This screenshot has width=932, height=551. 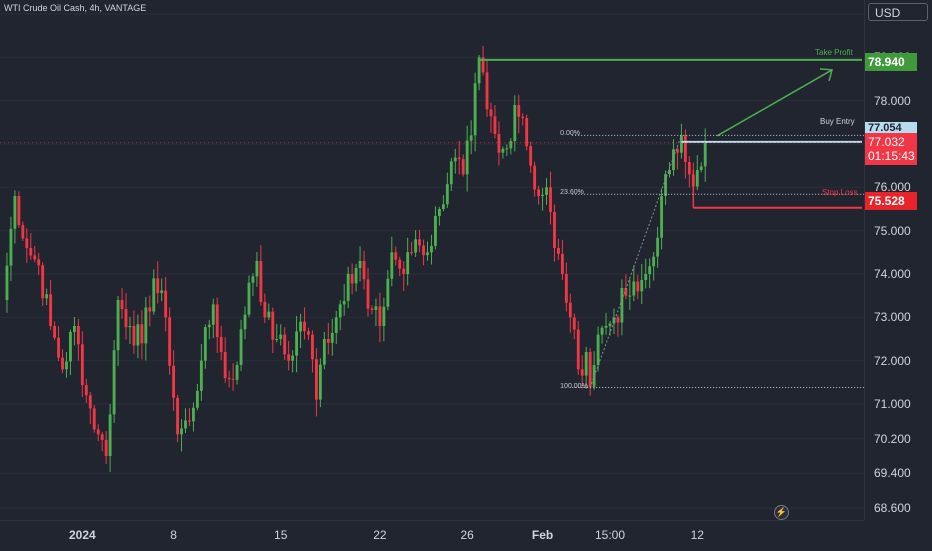 What do you see at coordinates (610, 535) in the screenshot?
I see `time-tick-label: 15:00` at bounding box center [610, 535].